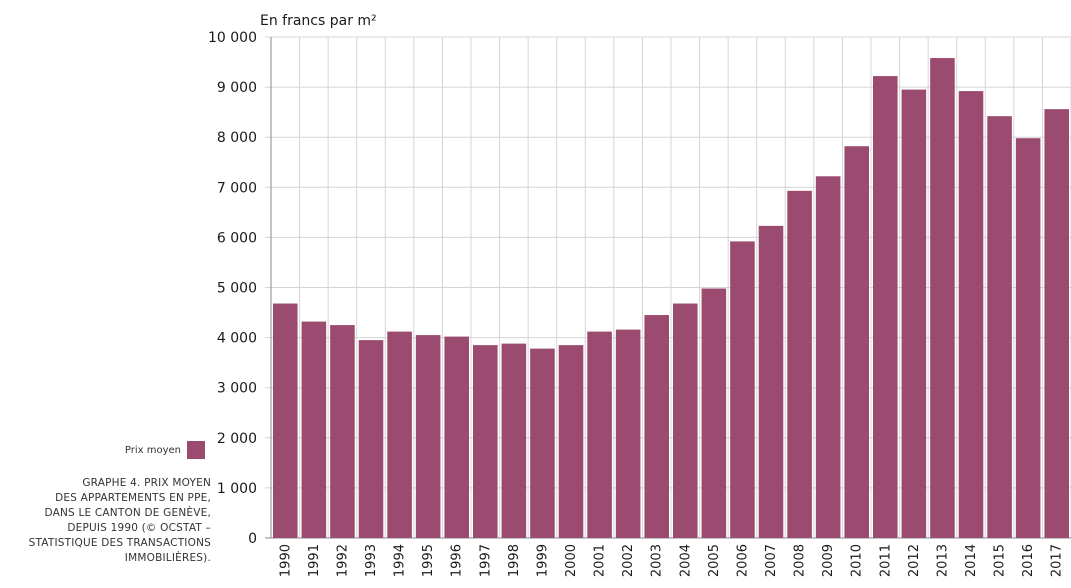  Describe the element at coordinates (657, 560) in the screenshot. I see `x-tick-label: 2003` at that location.